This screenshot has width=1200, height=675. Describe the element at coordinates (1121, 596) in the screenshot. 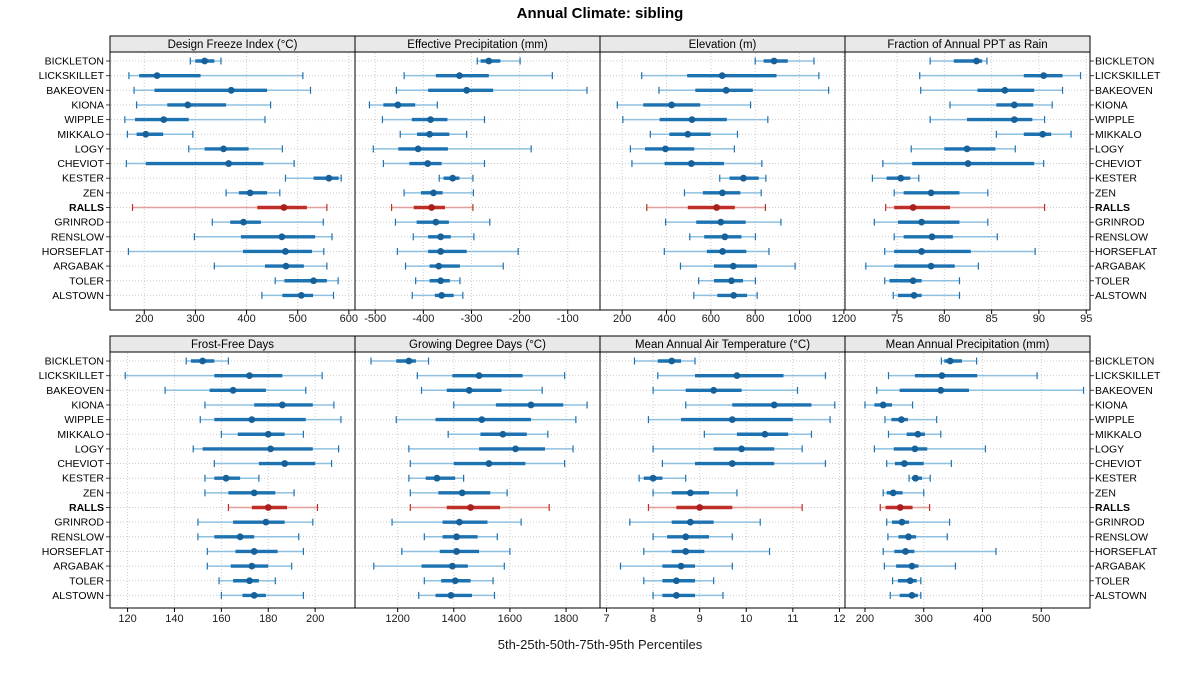

I see `site-label-right: ALSTOWN` at that location.